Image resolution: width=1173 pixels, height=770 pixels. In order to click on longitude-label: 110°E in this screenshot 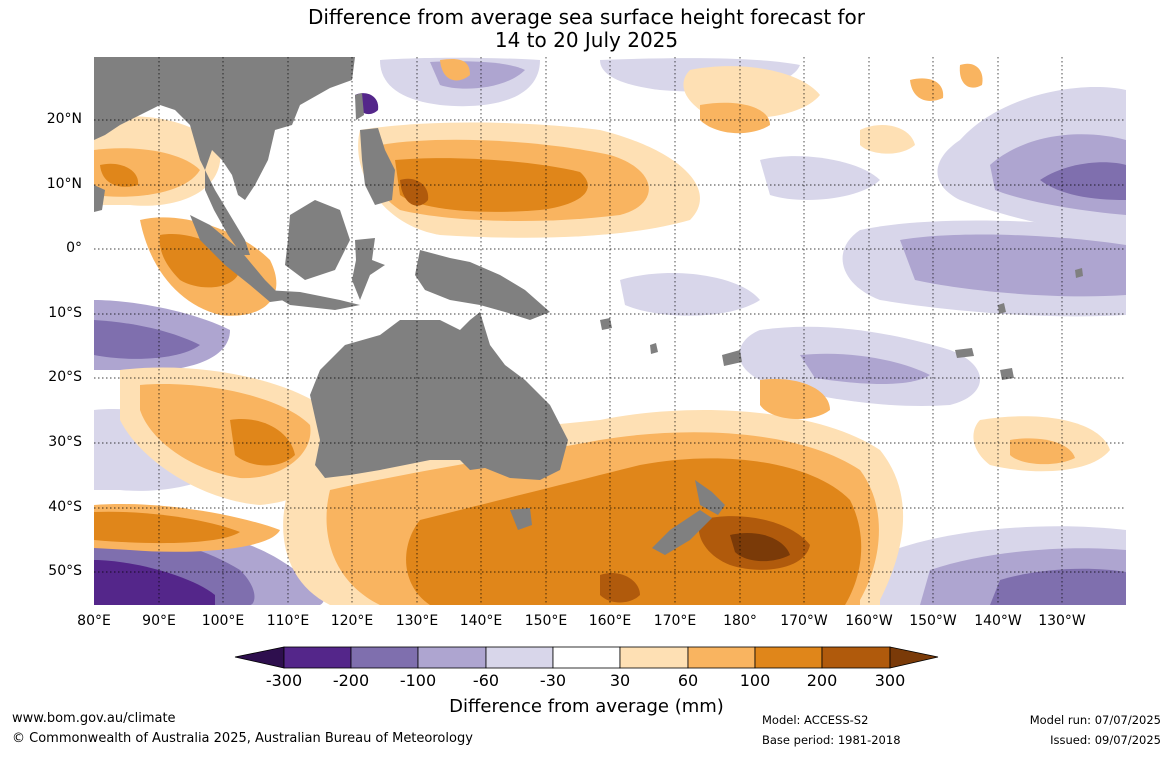, I will do `click(288, 621)`.